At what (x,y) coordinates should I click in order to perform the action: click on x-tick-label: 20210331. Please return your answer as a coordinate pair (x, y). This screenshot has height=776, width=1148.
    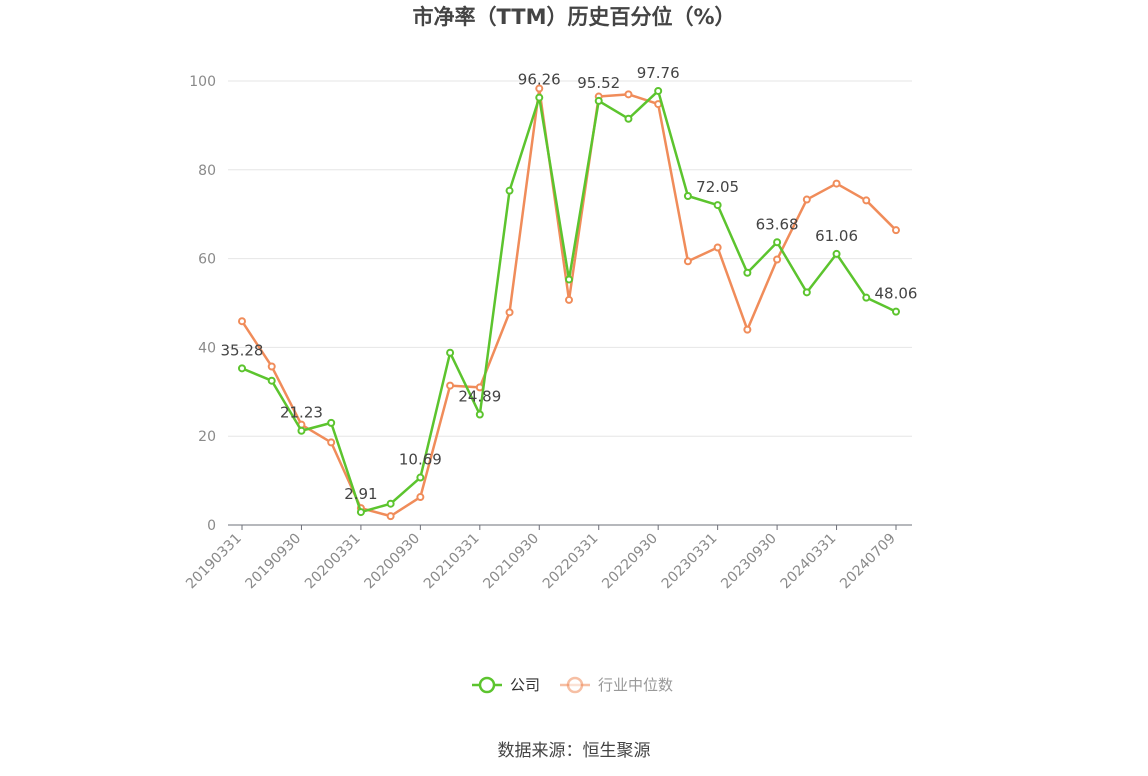
    Looking at the image, I should click on (452, 562).